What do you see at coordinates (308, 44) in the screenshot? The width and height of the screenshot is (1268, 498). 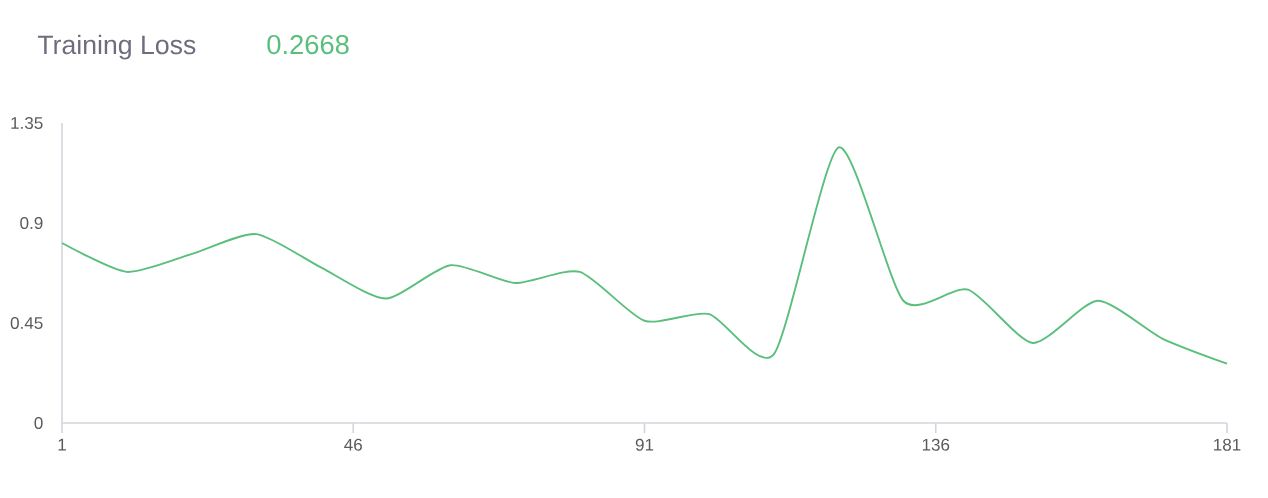 I see `chart-subtitle: 0.2668` at bounding box center [308, 44].